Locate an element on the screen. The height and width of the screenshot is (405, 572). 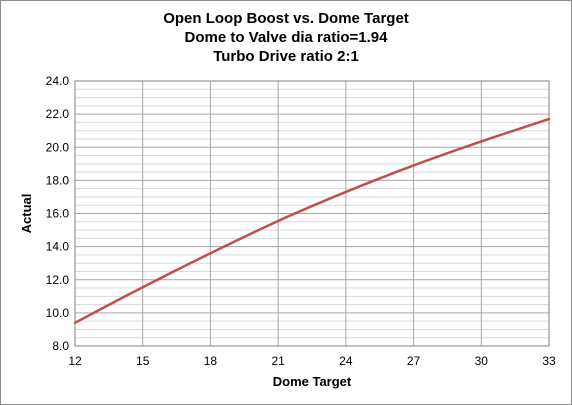
x-tick-label: 21 is located at coordinates (278, 361).